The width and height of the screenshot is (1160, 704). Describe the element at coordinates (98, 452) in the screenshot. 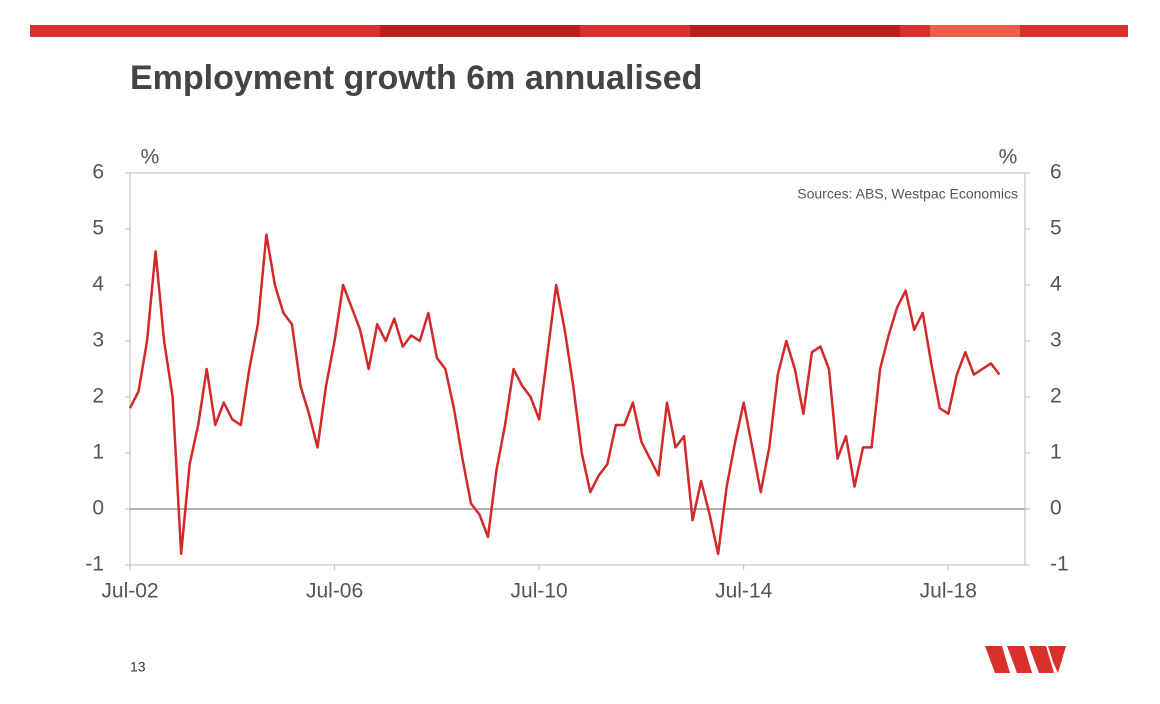

I see `y-tick-label: 1` at that location.